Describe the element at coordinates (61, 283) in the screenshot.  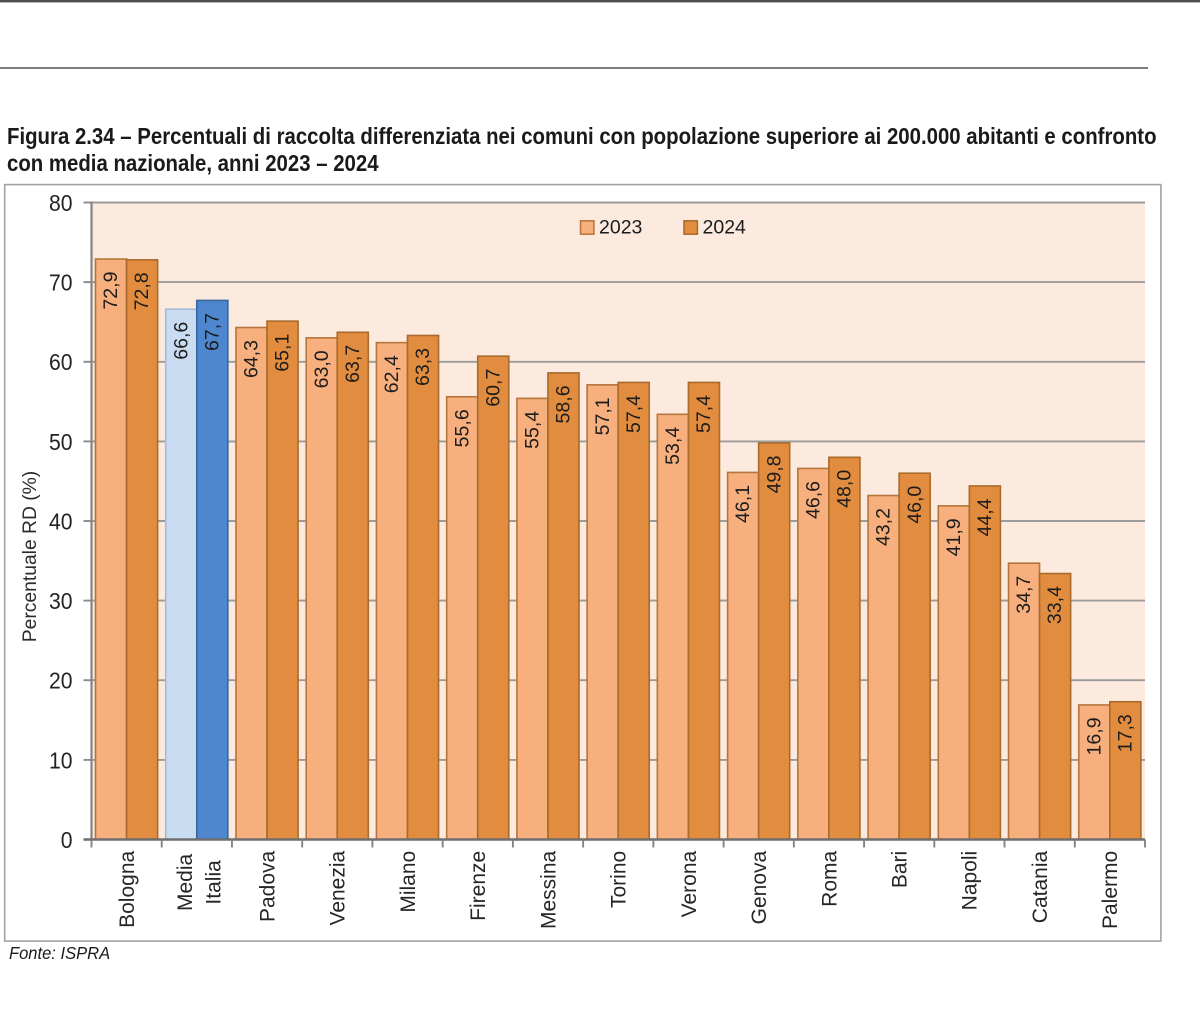
I see `svg-text: 70` at that location.